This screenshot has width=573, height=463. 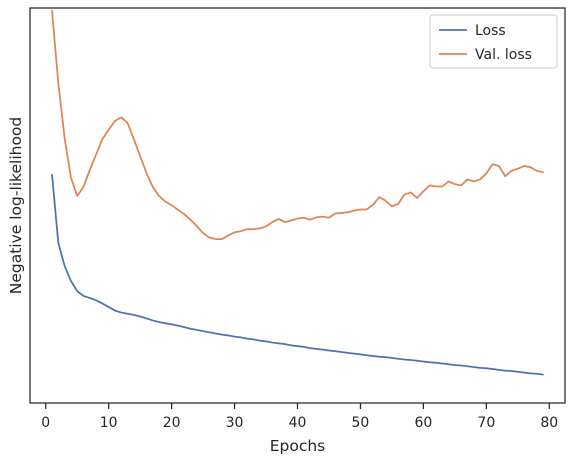 What do you see at coordinates (485, 43) in the screenshot?
I see `legend-items: Loss Val. loss` at bounding box center [485, 43].